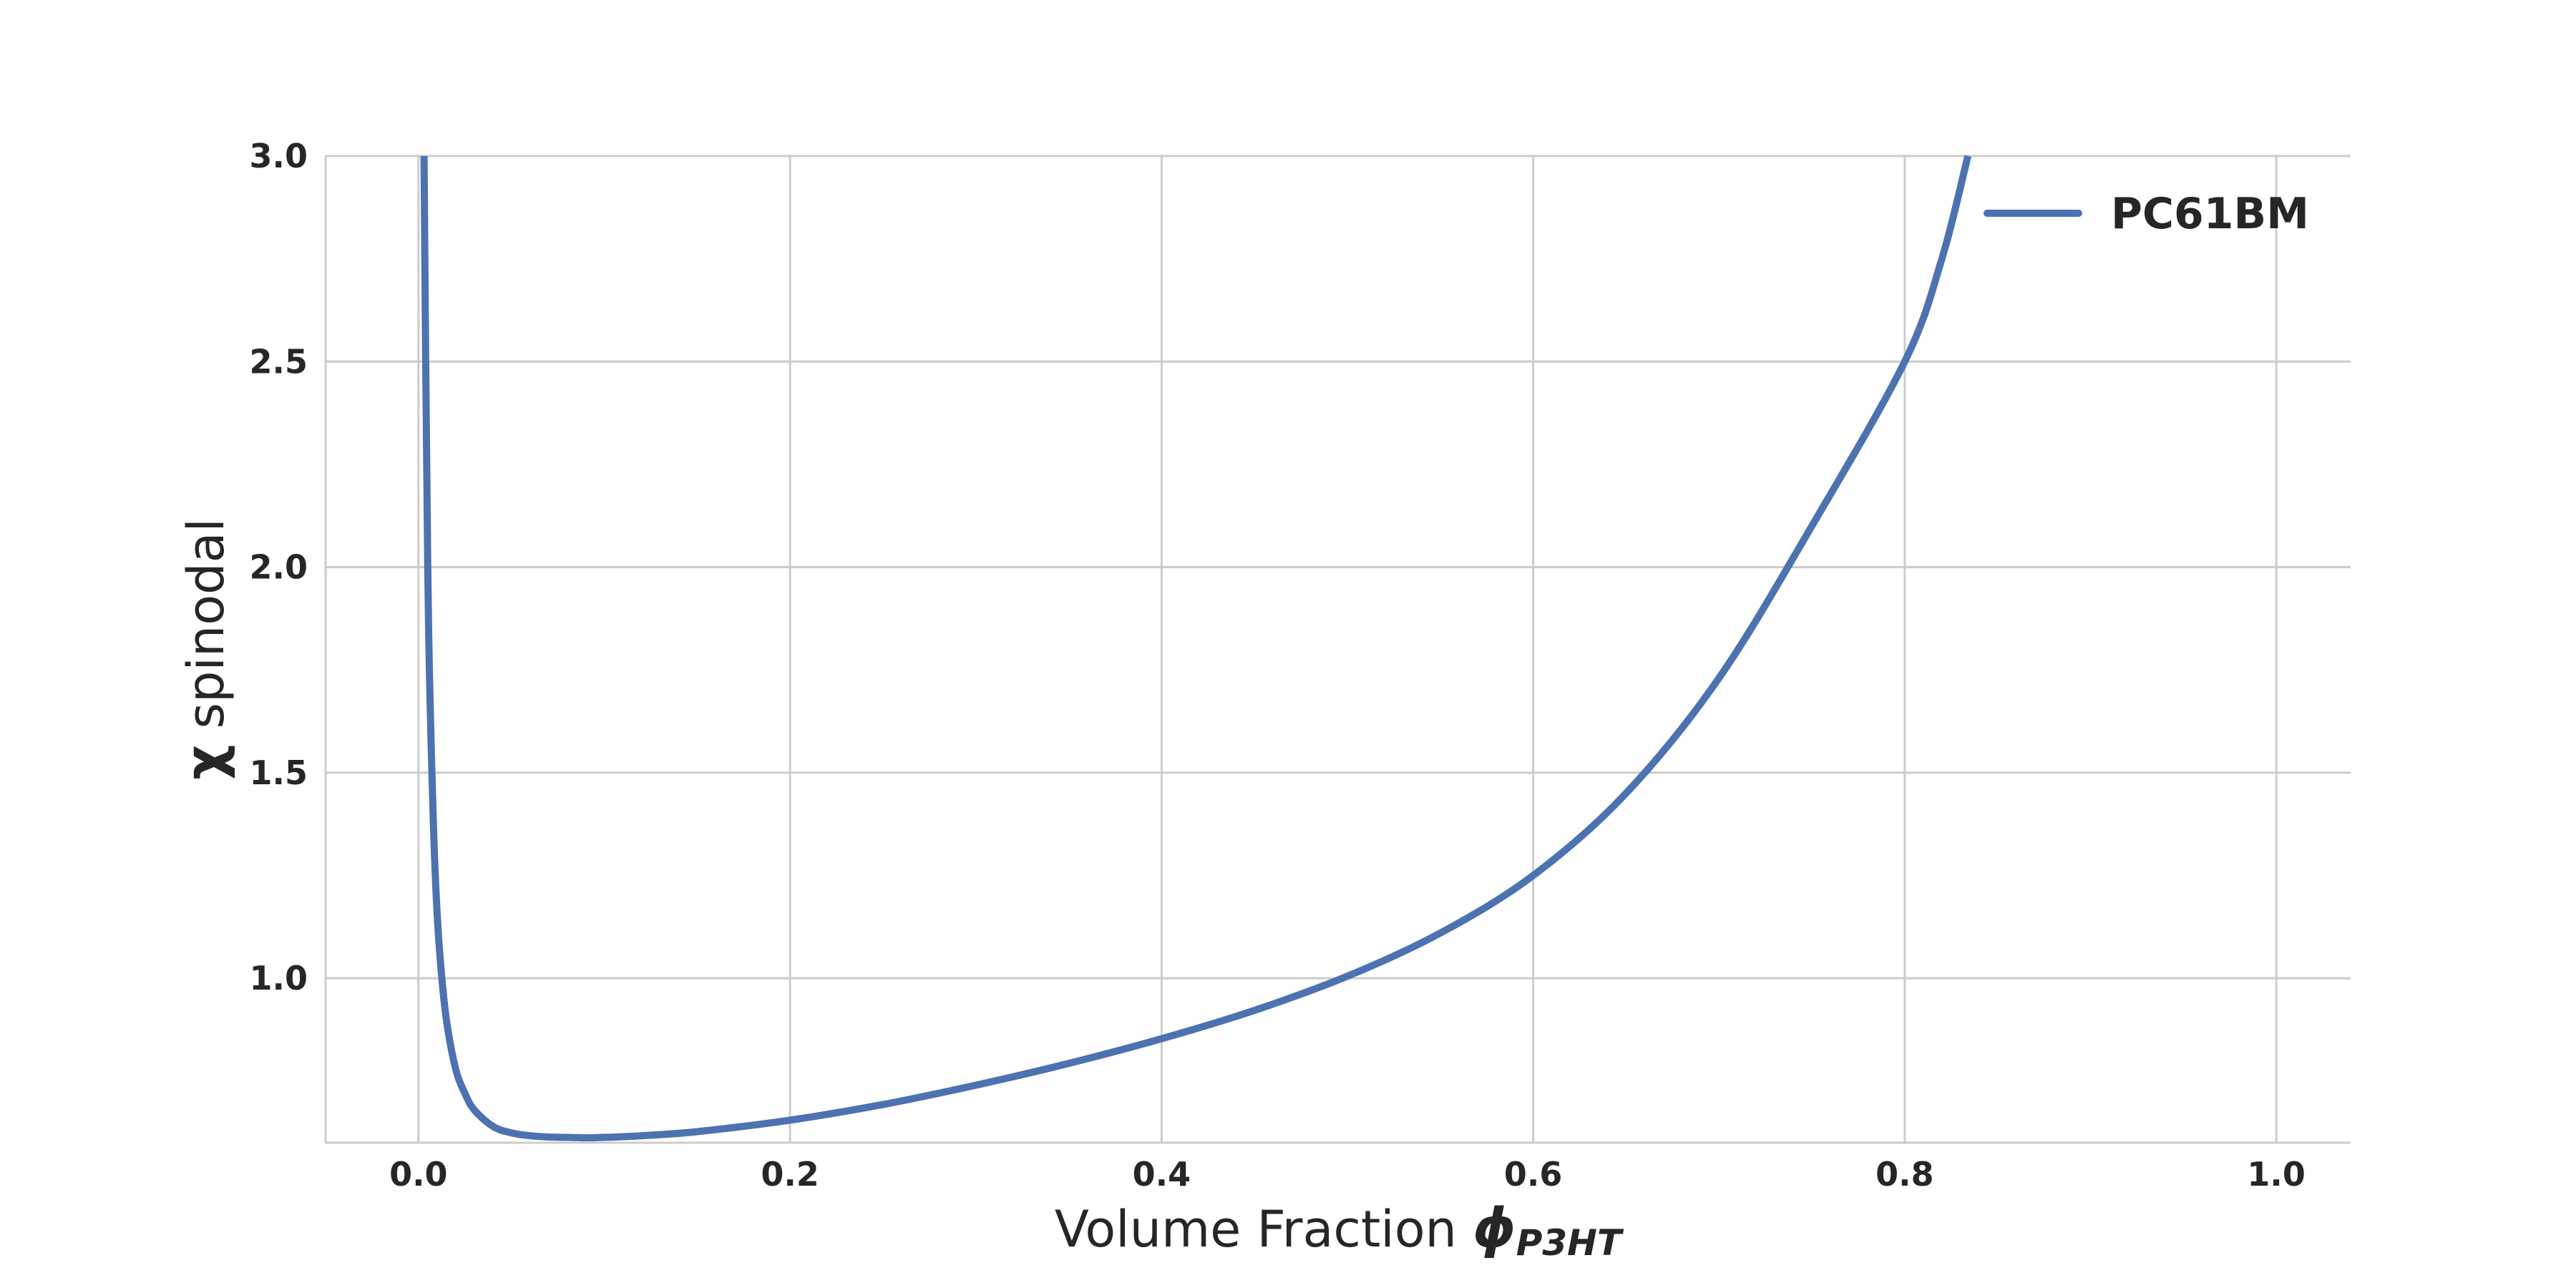  What do you see at coordinates (204, 762) in the screenshot?
I see `y-axis-label-symbol: χ` at bounding box center [204, 762].